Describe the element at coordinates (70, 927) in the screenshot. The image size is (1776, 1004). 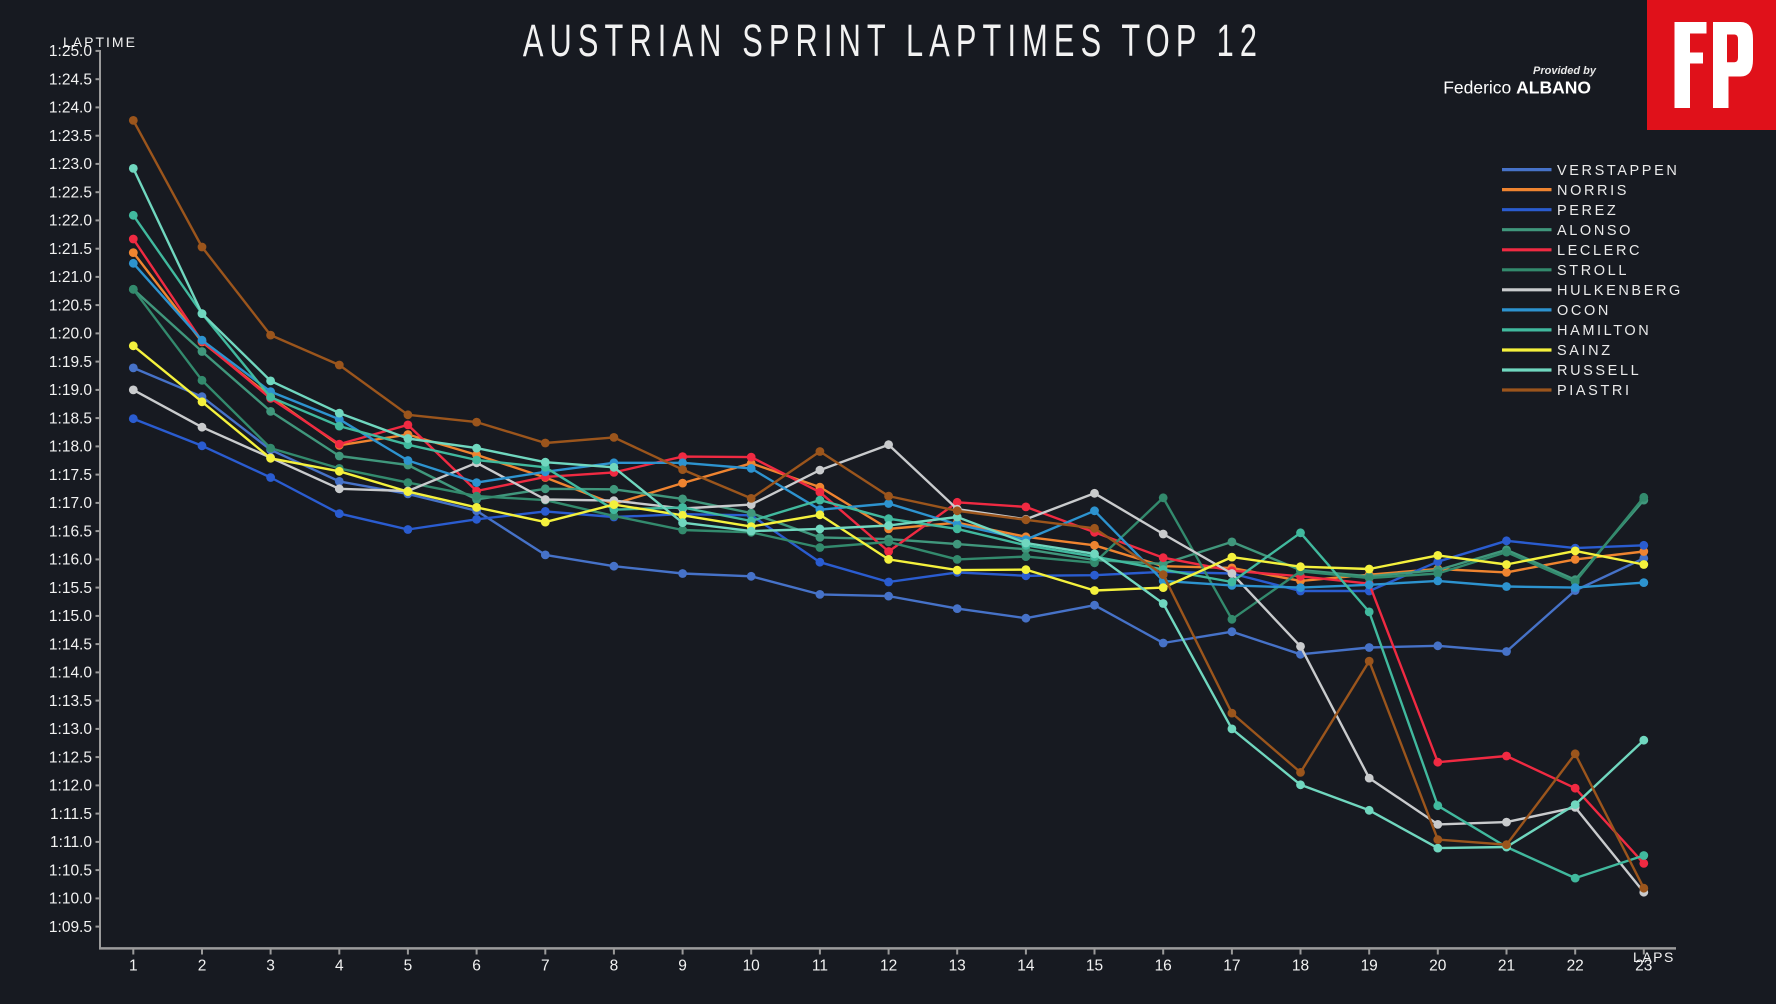
I see `svg-text: 1:09.5` at that location.